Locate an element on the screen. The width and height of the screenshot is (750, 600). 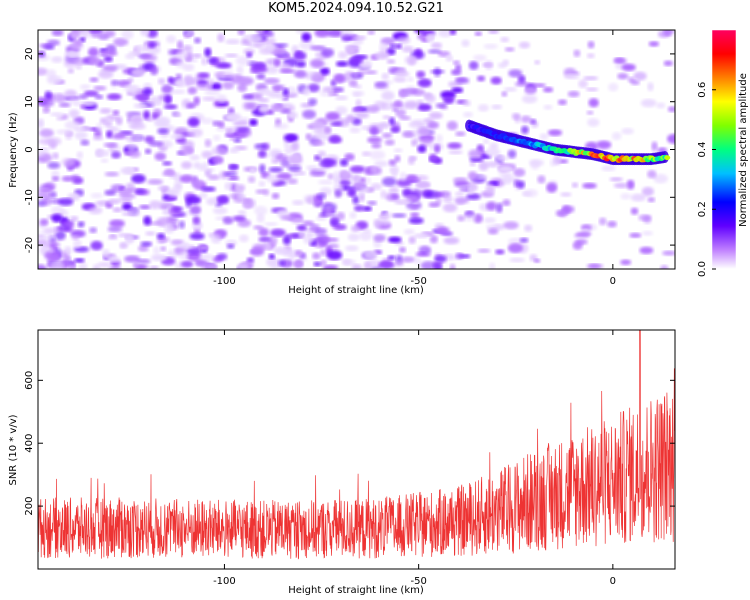
top-x-tick-label: -50 is located at coordinates (418, 281).